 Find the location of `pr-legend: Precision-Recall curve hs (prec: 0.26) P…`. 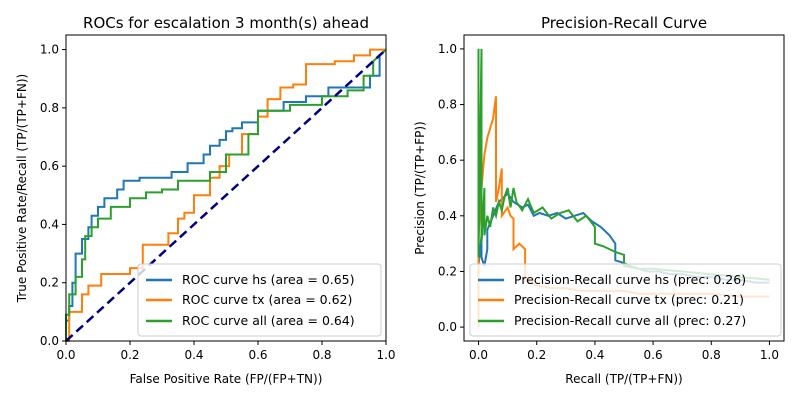

pr-legend: Precision-Recall curve hs (prec: 0.26) P… is located at coordinates (625, 300).